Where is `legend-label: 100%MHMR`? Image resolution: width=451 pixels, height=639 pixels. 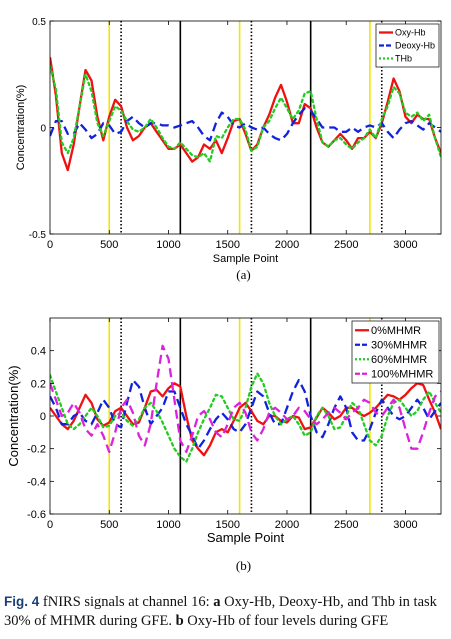
legend-label: 100%MHMR is located at coordinates (402, 375).